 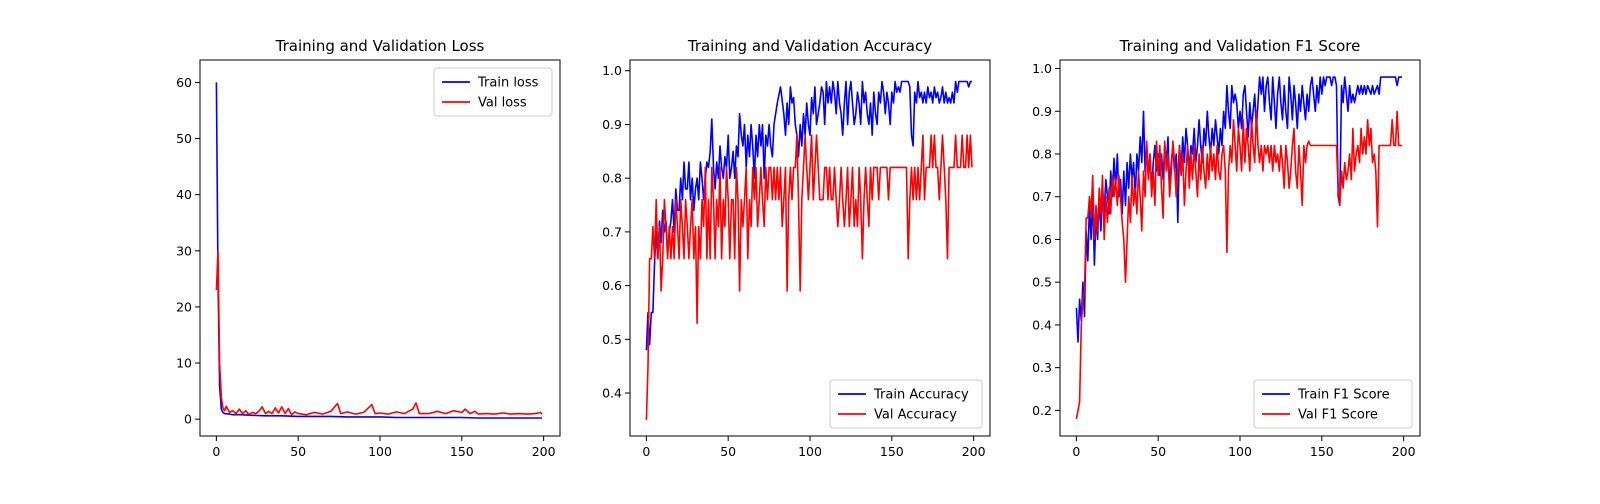 I want to click on legend: Train Accuracy Val Accuracy, so click(x=906, y=404).